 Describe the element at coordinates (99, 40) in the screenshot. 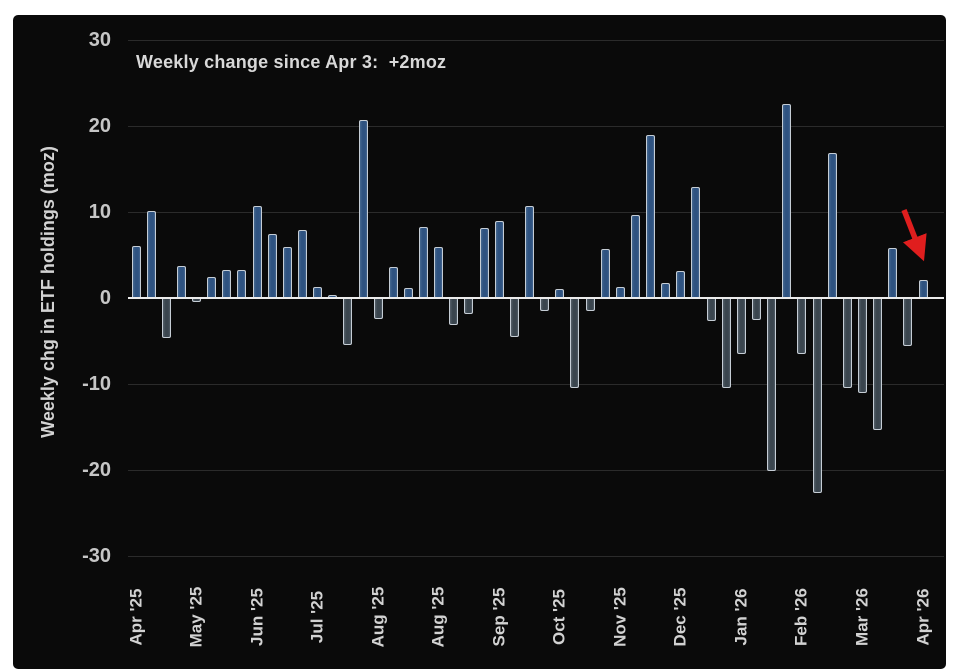

I see `y-tick-label: 30` at that location.